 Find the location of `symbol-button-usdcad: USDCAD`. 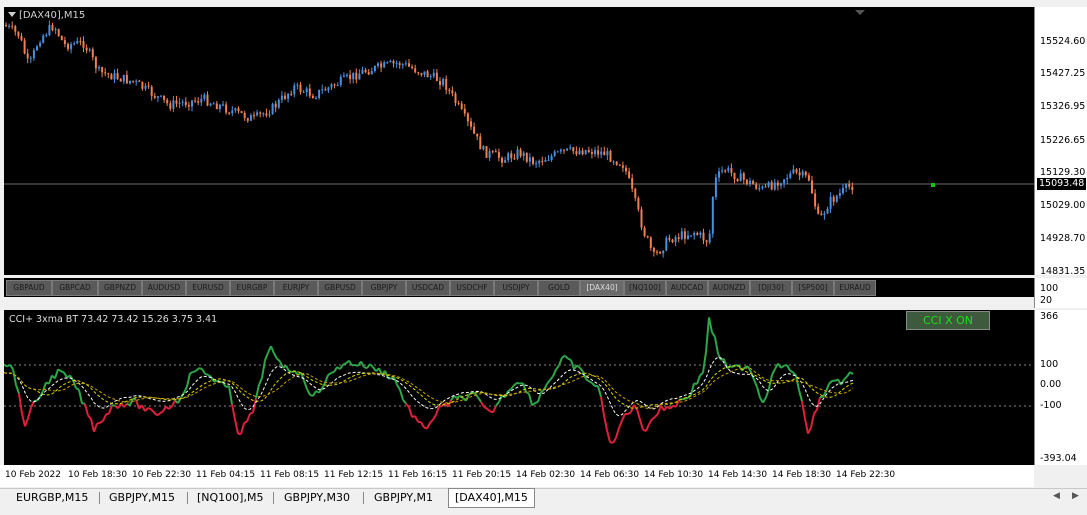

symbol-button-usdcad: USDCAD is located at coordinates (428, 288).